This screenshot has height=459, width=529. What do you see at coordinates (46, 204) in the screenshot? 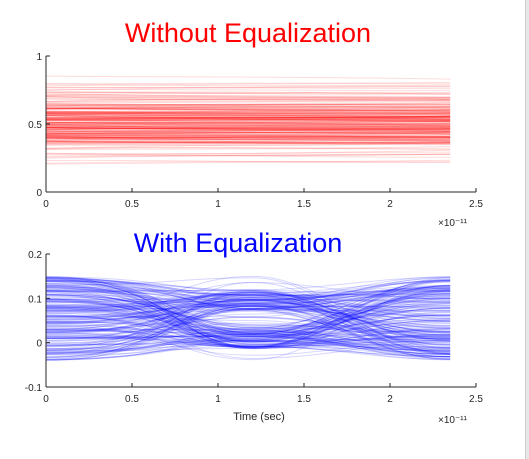
I see `top-x-tick-label: 0` at bounding box center [46, 204].